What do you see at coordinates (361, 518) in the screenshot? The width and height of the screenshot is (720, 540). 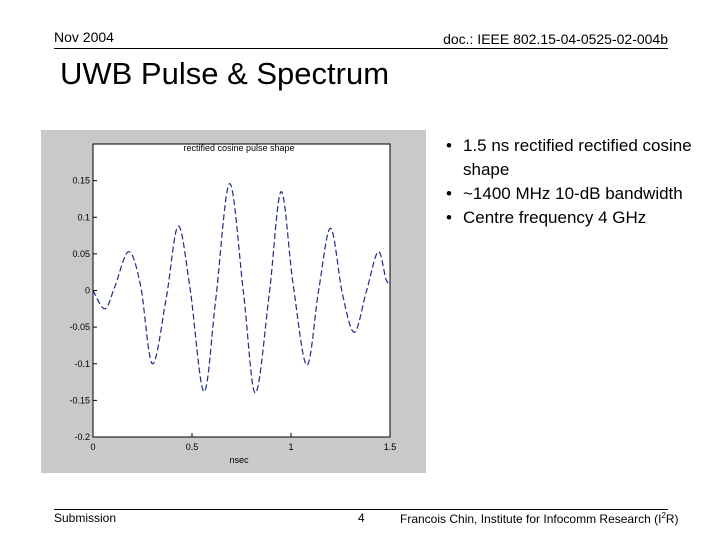 I see `footer-page-number: 4` at bounding box center [361, 518].